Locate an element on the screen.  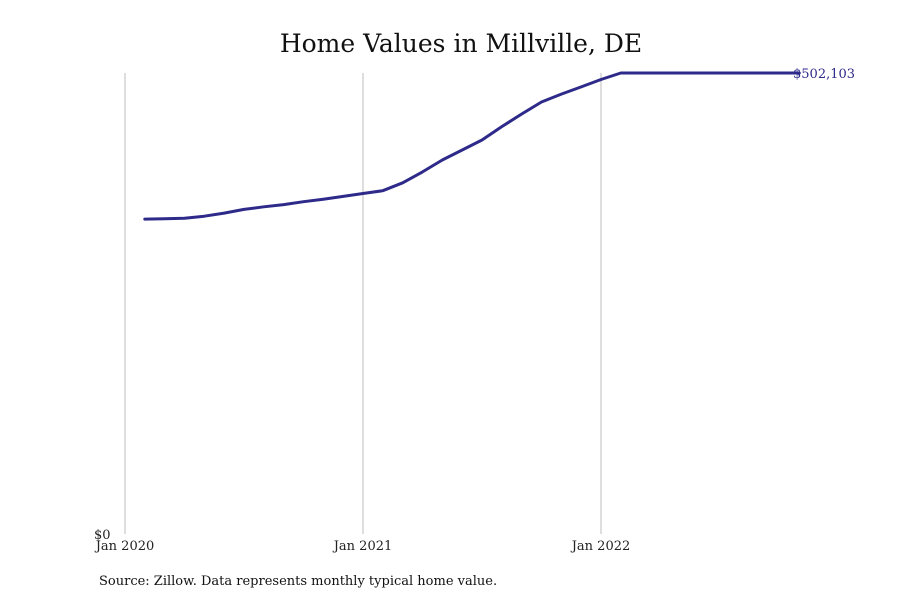
chart-title: Home Values in Millville, DE is located at coordinates (461, 43).